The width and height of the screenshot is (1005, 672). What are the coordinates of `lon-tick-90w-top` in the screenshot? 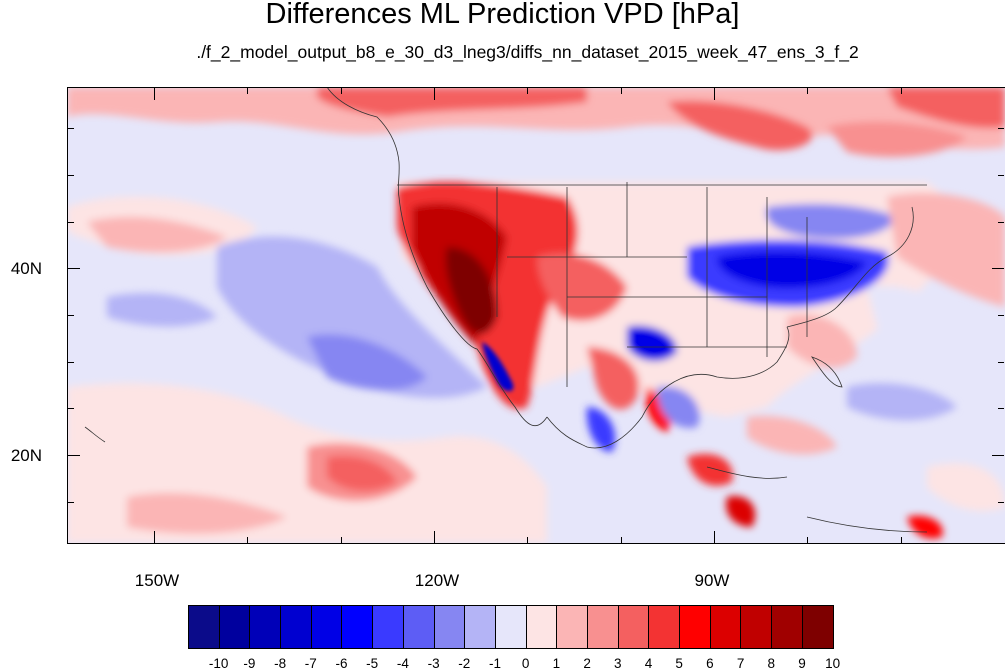 It's located at (714, 94).